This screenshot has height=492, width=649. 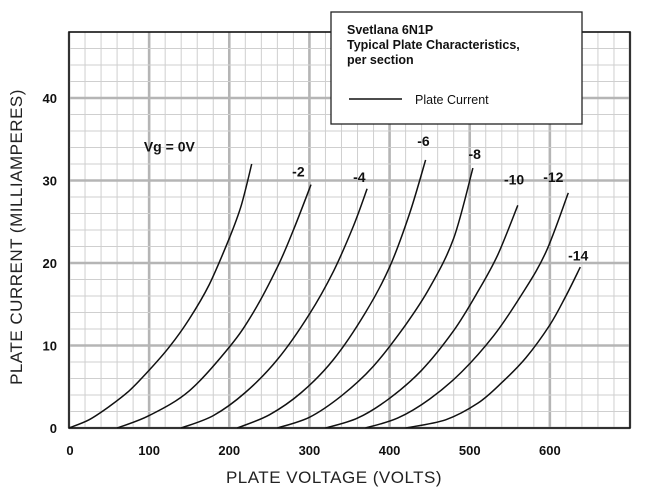 I want to click on curve-label-4: -8, so click(x=474, y=154).